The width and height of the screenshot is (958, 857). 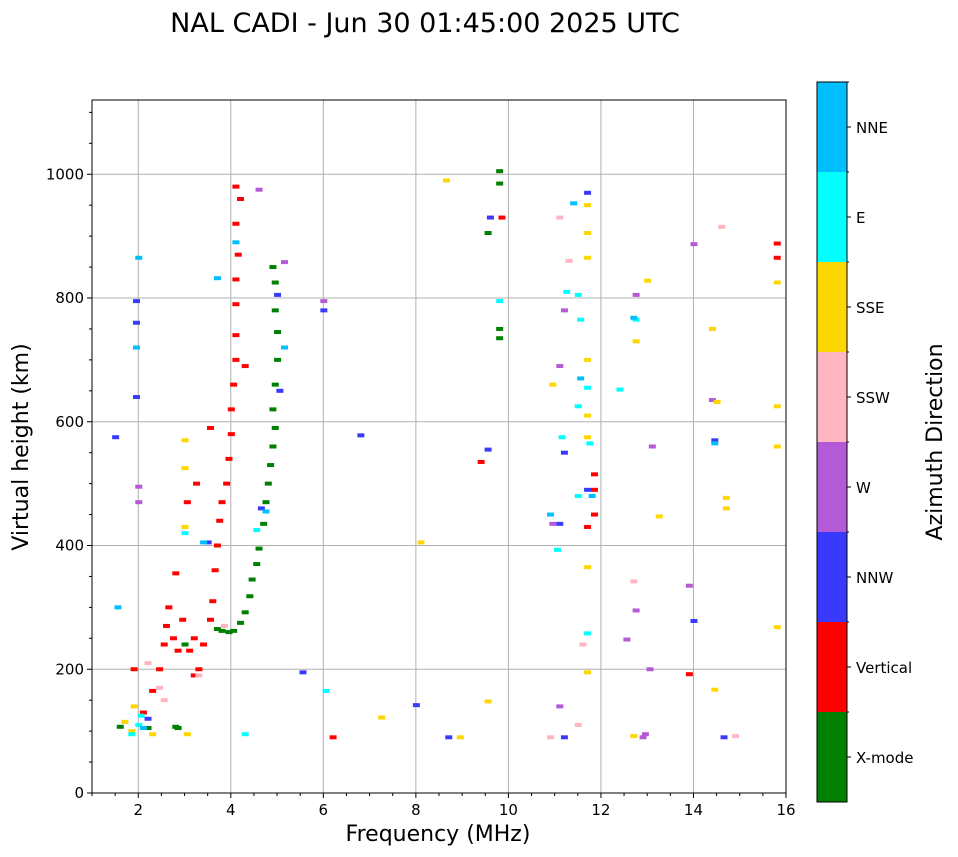 What do you see at coordinates (231, 810) in the screenshot?
I see `x-tick-label: 4` at bounding box center [231, 810].